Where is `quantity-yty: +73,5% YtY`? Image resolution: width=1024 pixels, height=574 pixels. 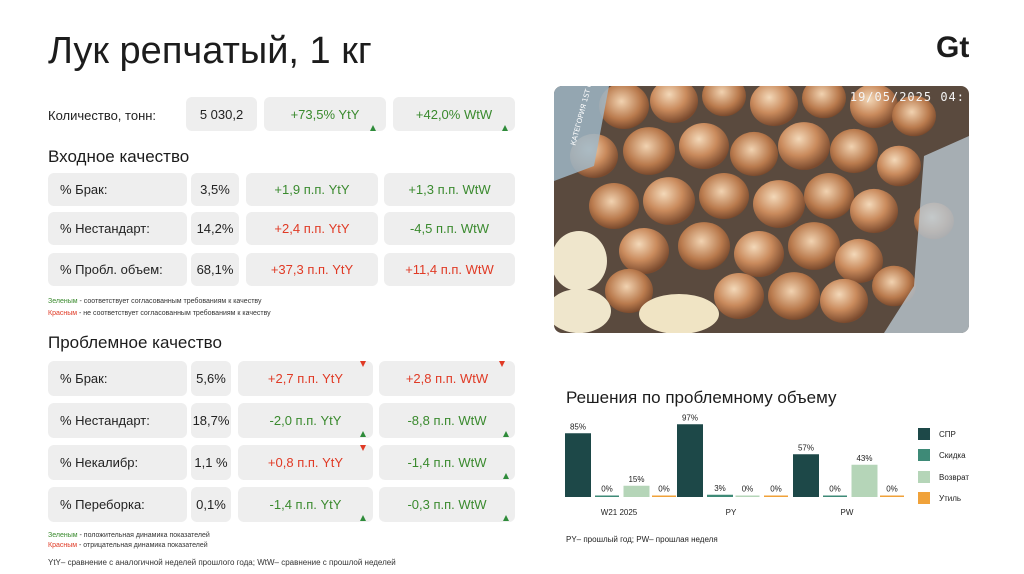
quantity-yty: +73,5% YtY is located at coordinates (325, 114).